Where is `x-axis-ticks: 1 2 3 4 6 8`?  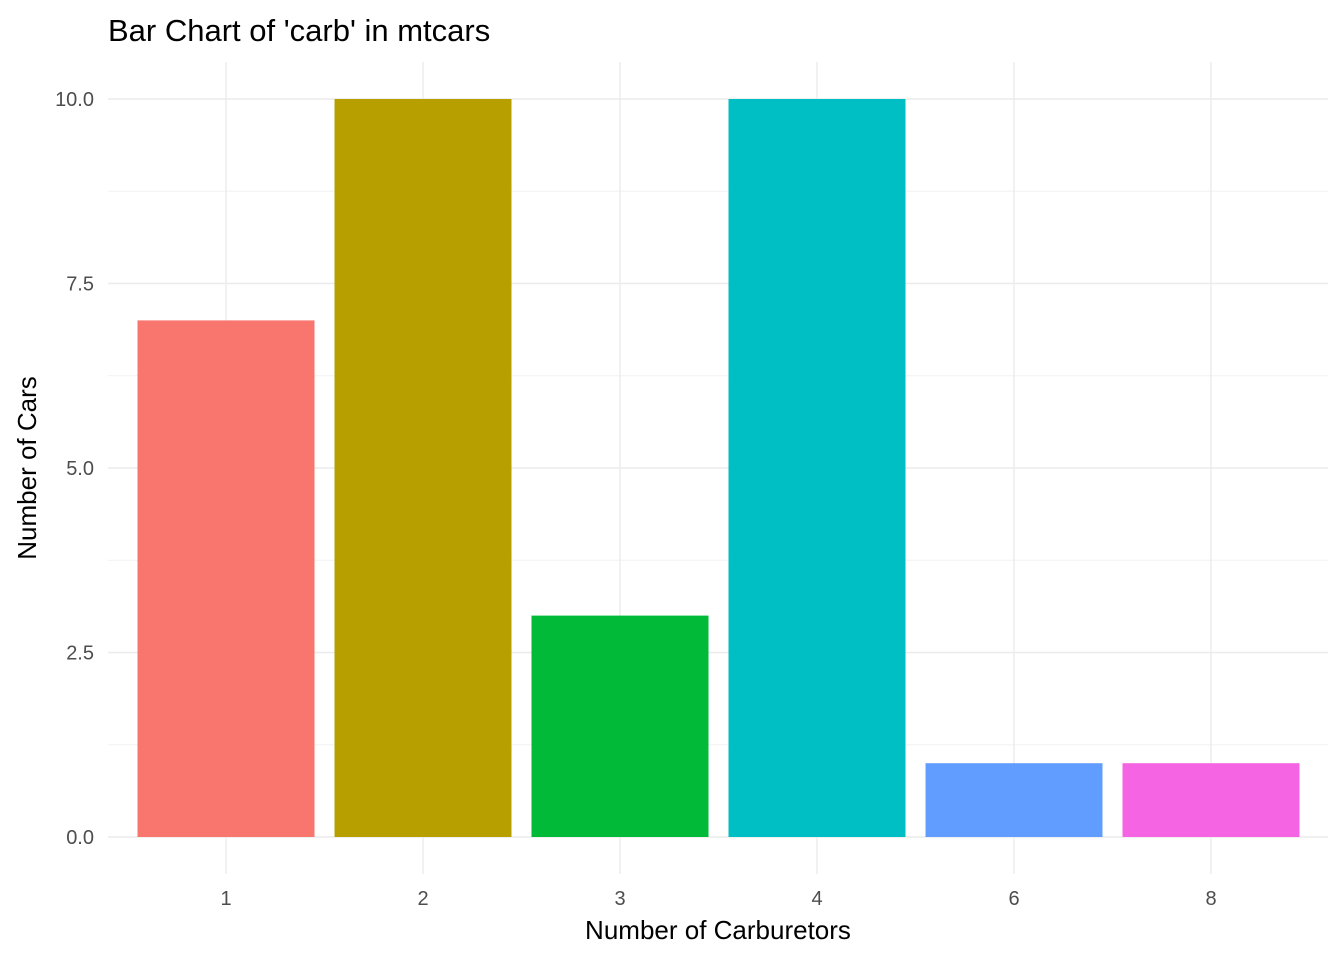 x-axis-ticks: 1 2 3 4 6 8 is located at coordinates (718, 899).